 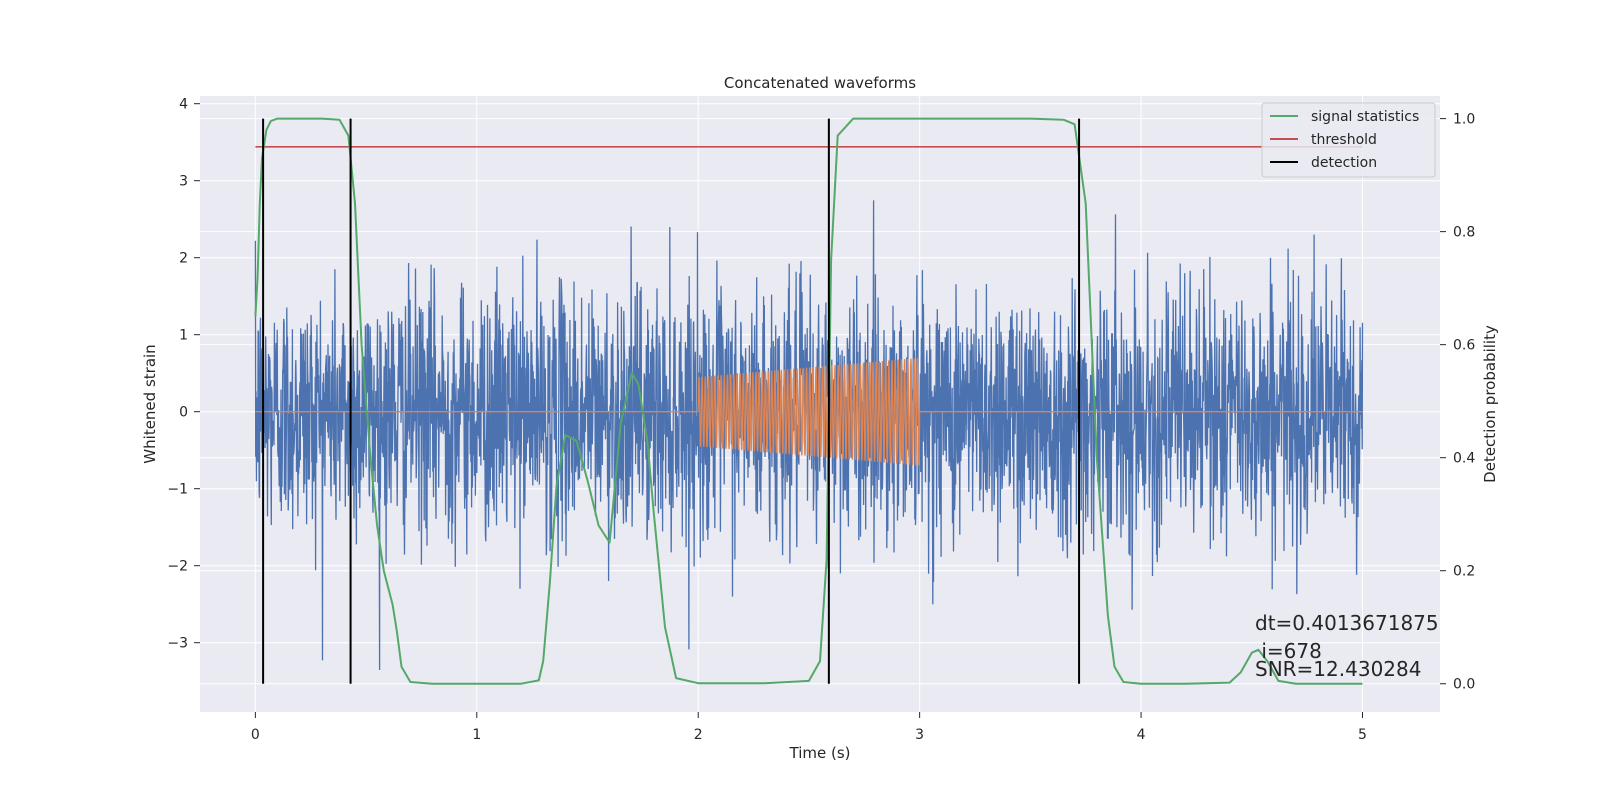 I want to click on annotation-i: i=678, so click(x=1288, y=651).